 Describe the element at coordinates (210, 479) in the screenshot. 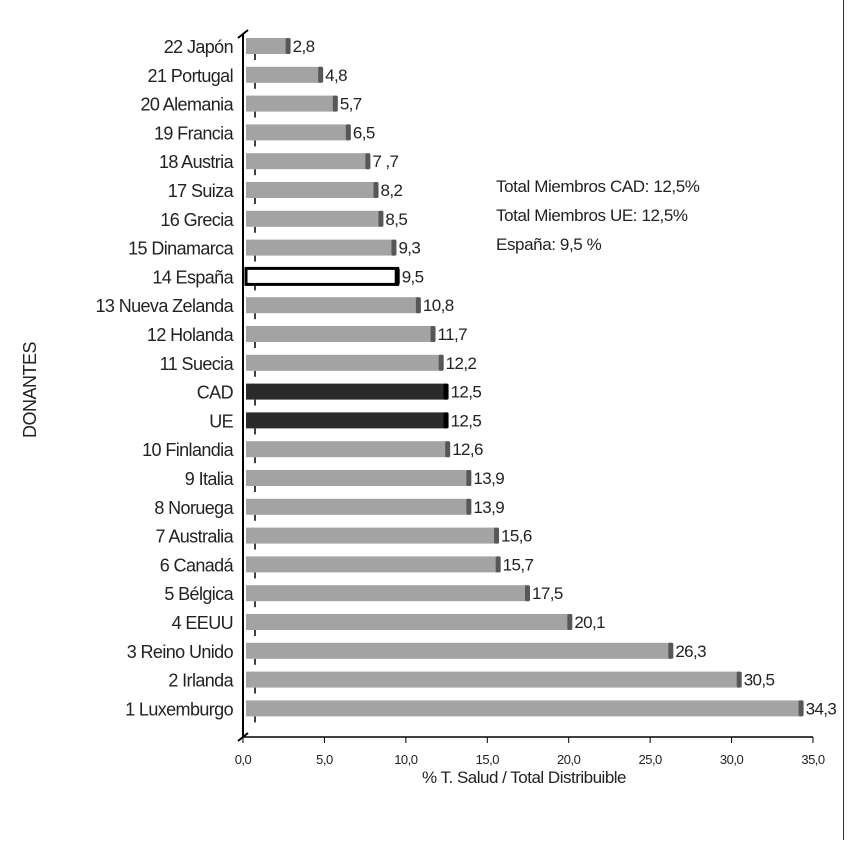

I see `category-label: 9 Italia` at that location.